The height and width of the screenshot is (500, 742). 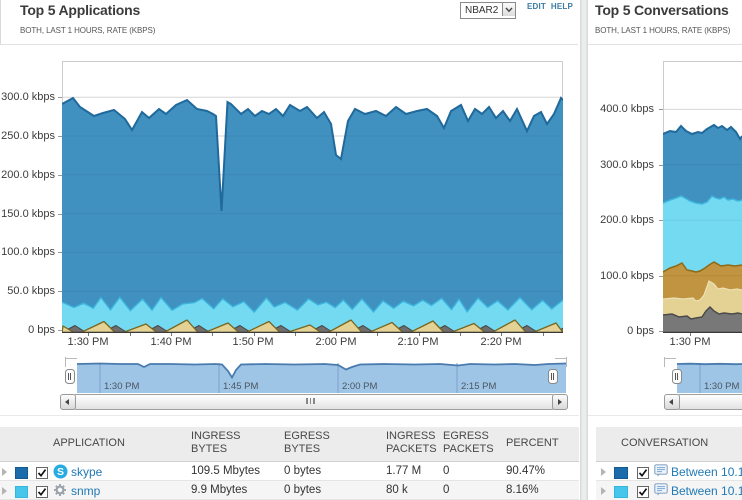 What do you see at coordinates (60, 472) in the screenshot?
I see `svg-text: S` at bounding box center [60, 472].